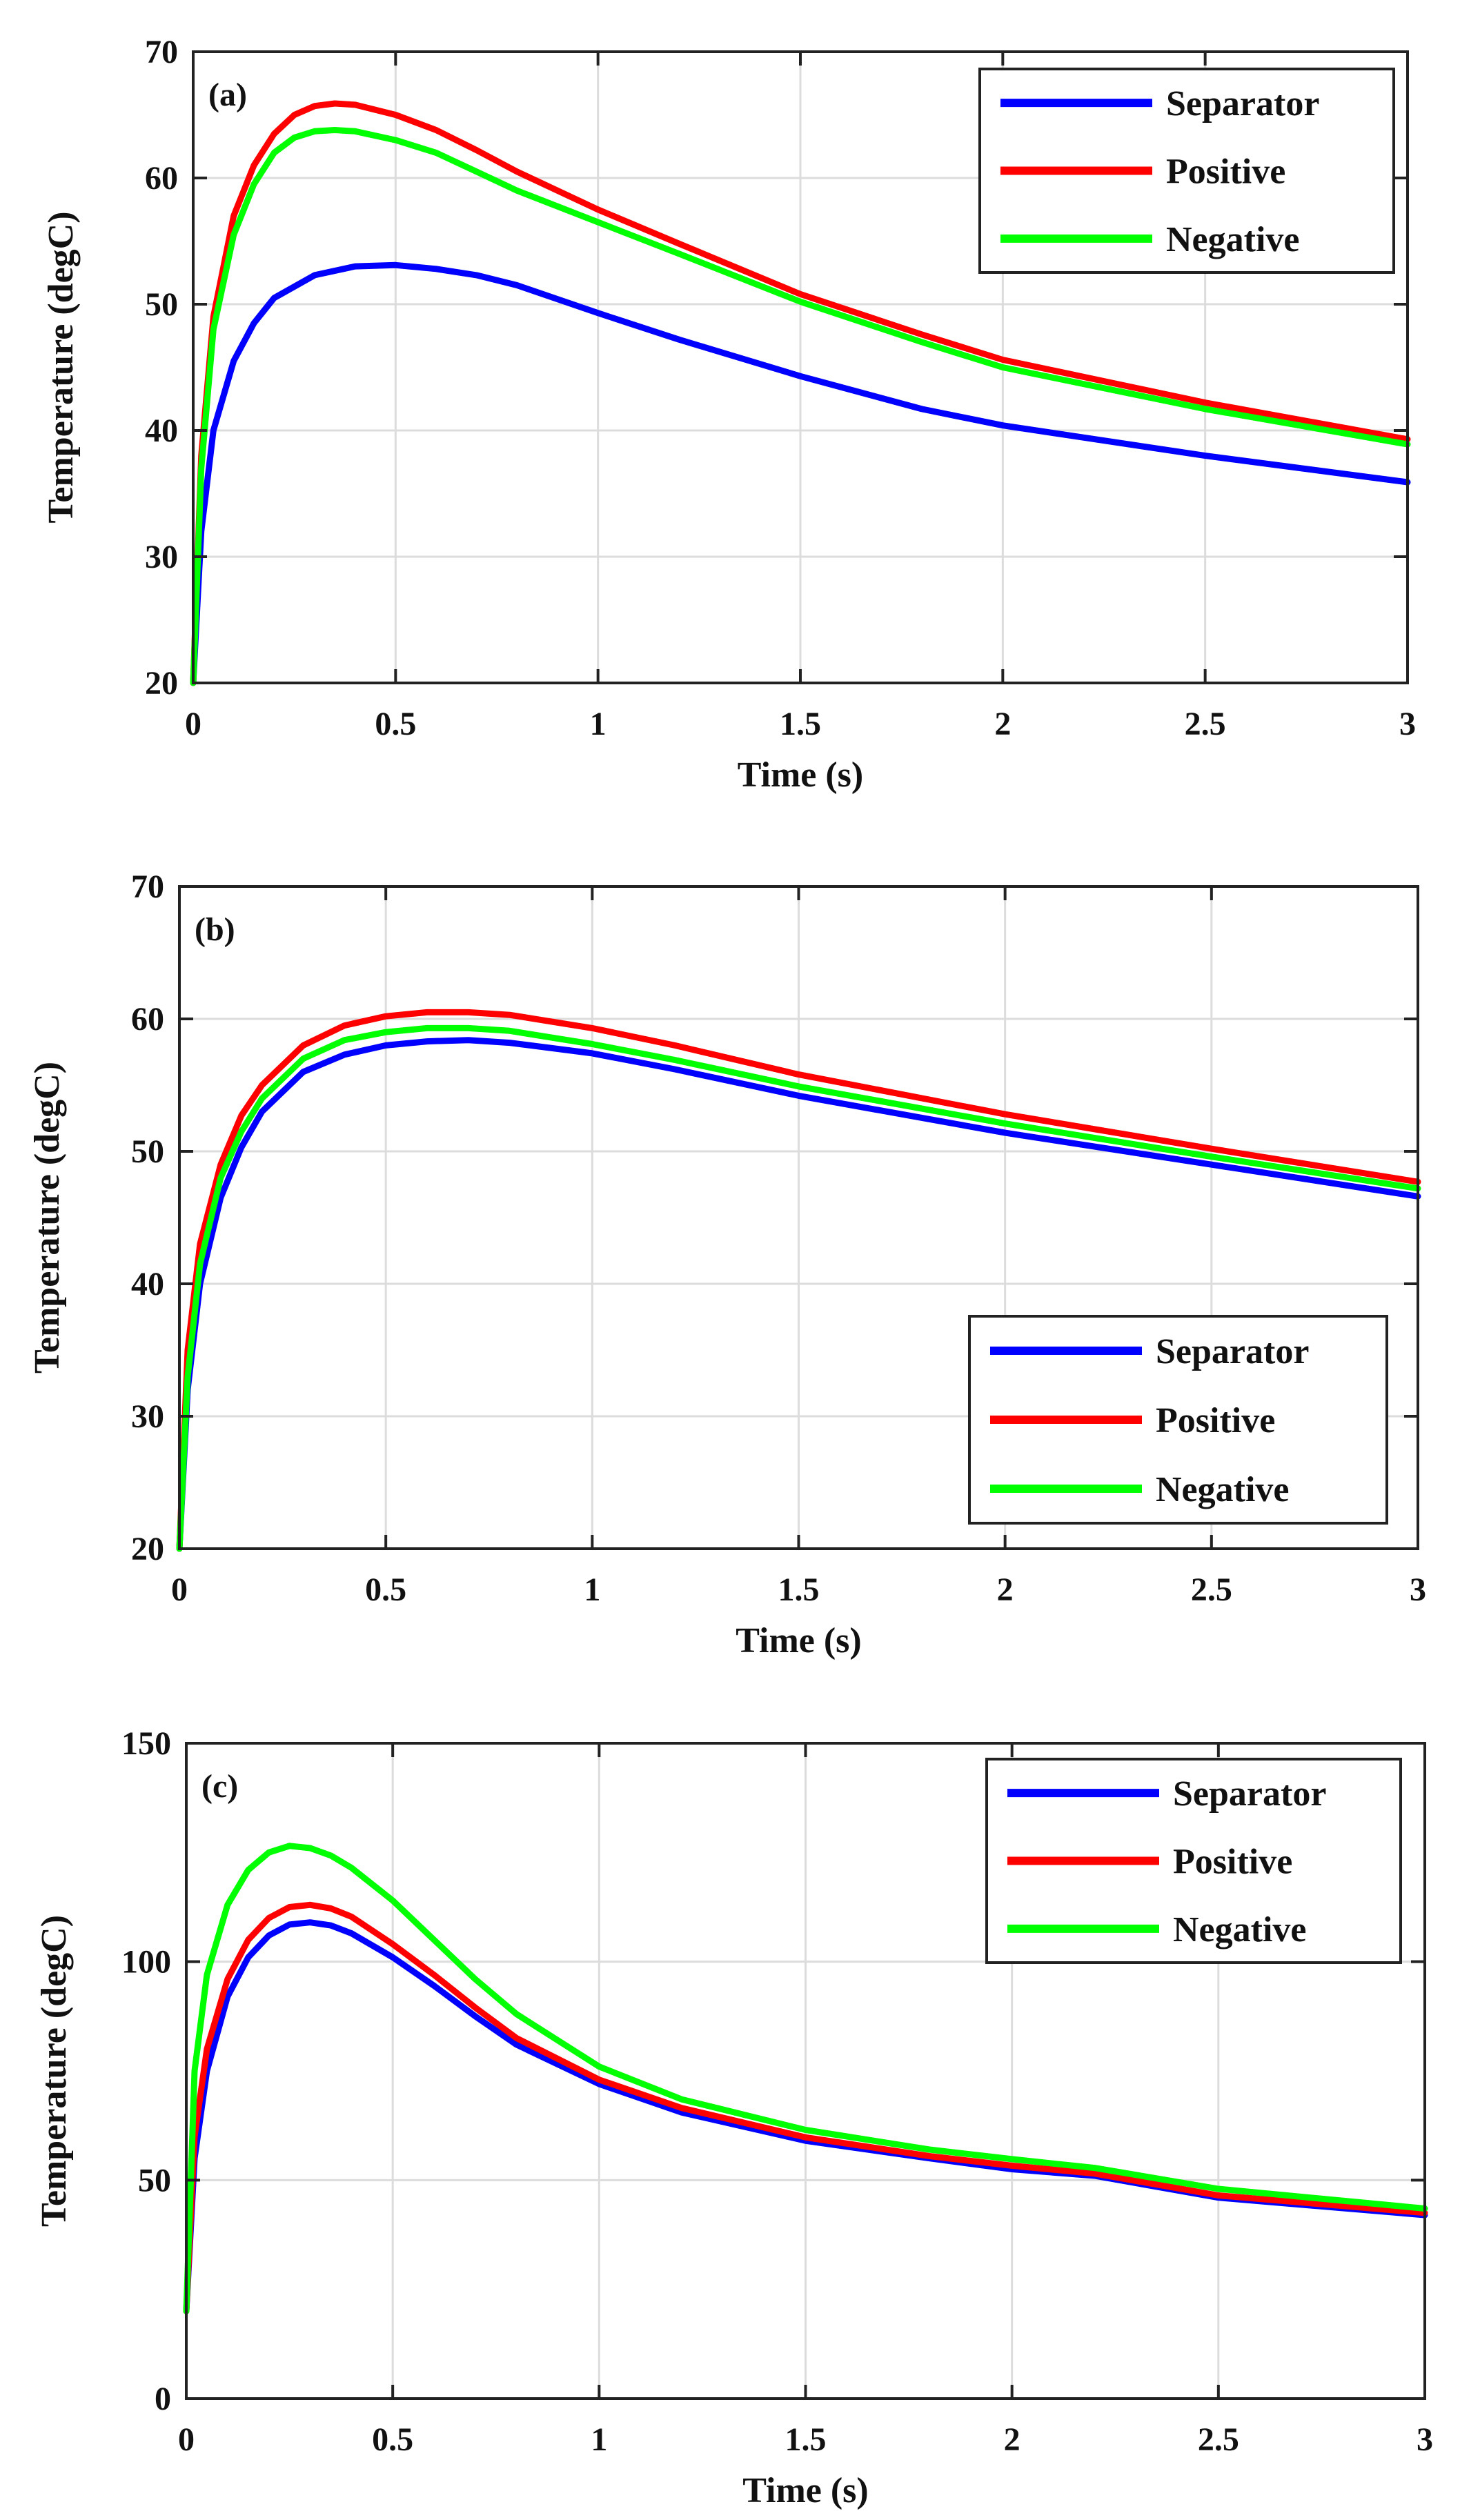 The image size is (1460, 2520). Describe the element at coordinates (800, 473) in the screenshot. I see `series-line-separator` at that location.